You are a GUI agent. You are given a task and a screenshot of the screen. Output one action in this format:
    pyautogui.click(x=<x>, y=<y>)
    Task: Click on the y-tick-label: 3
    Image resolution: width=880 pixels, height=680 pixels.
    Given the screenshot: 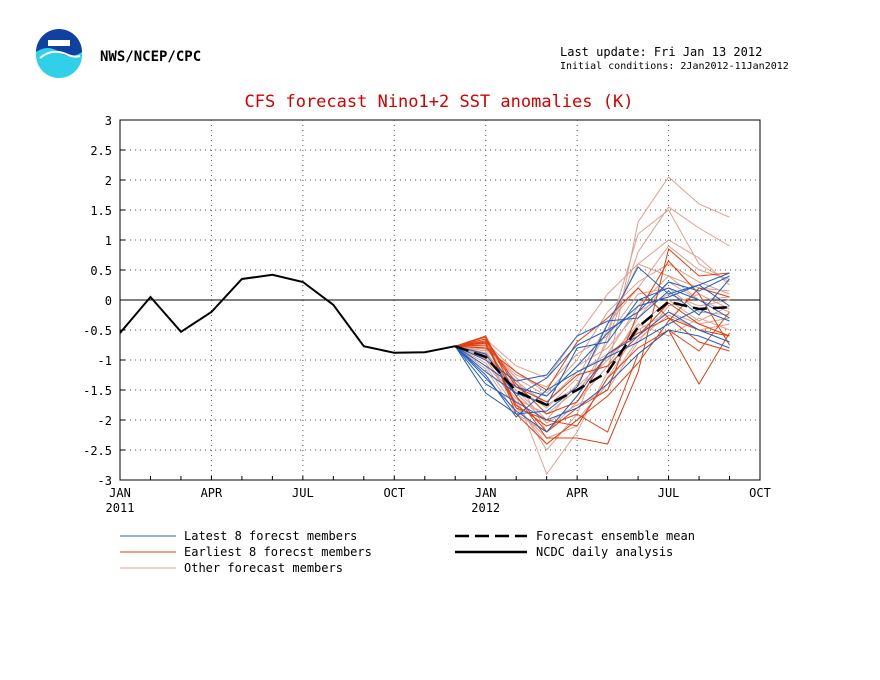 What is the action you would take?
    pyautogui.click(x=108, y=121)
    